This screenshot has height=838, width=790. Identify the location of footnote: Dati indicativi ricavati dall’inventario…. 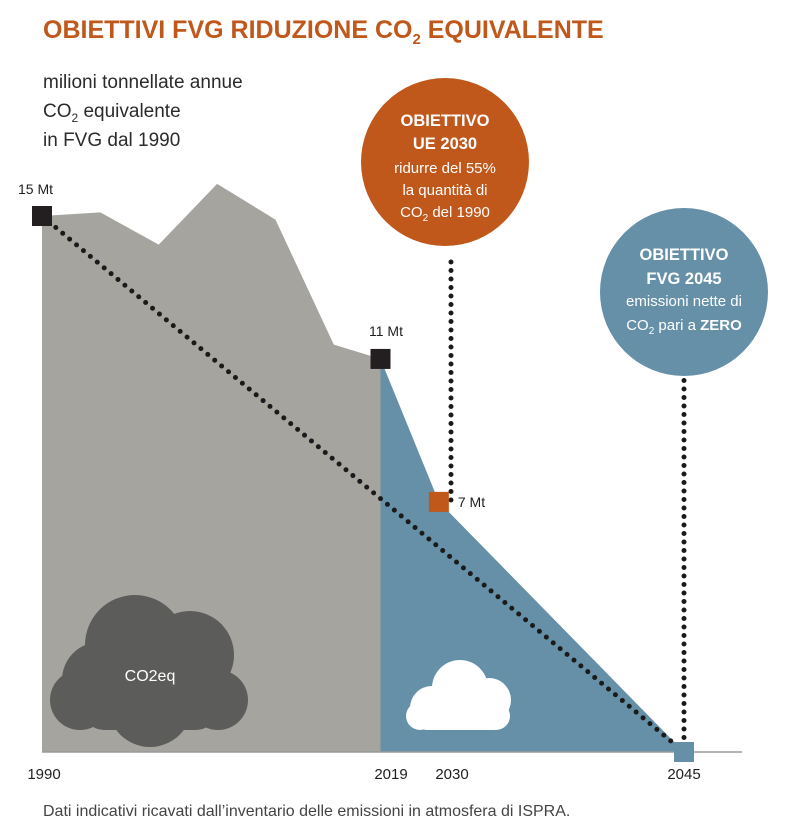
(306, 811).